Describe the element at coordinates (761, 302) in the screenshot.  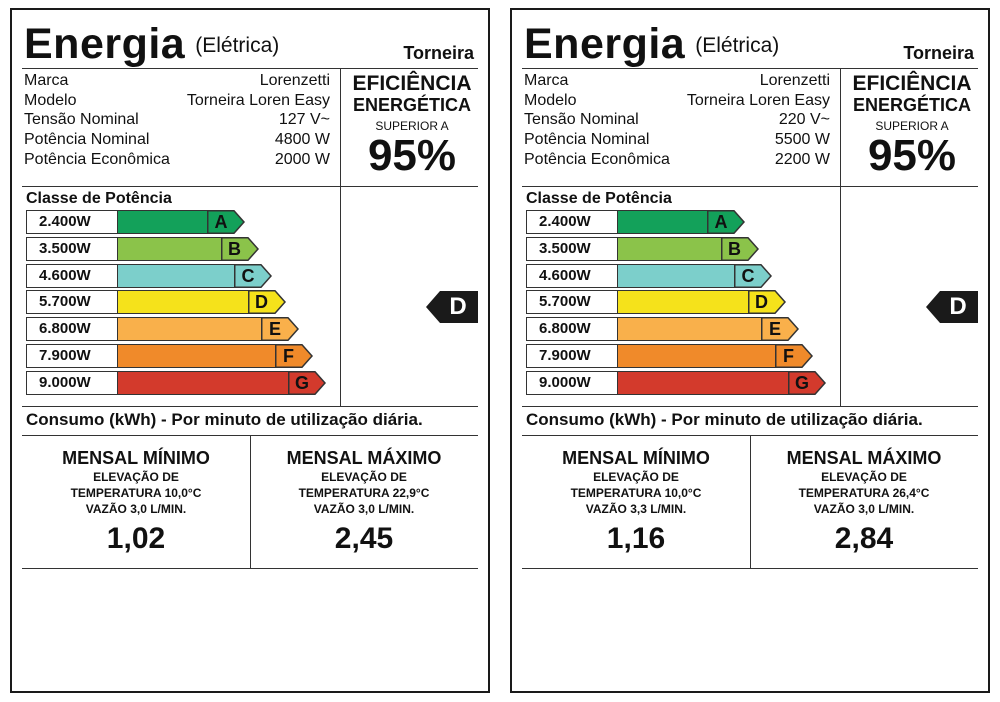
I see `power-class-letter: D` at that location.